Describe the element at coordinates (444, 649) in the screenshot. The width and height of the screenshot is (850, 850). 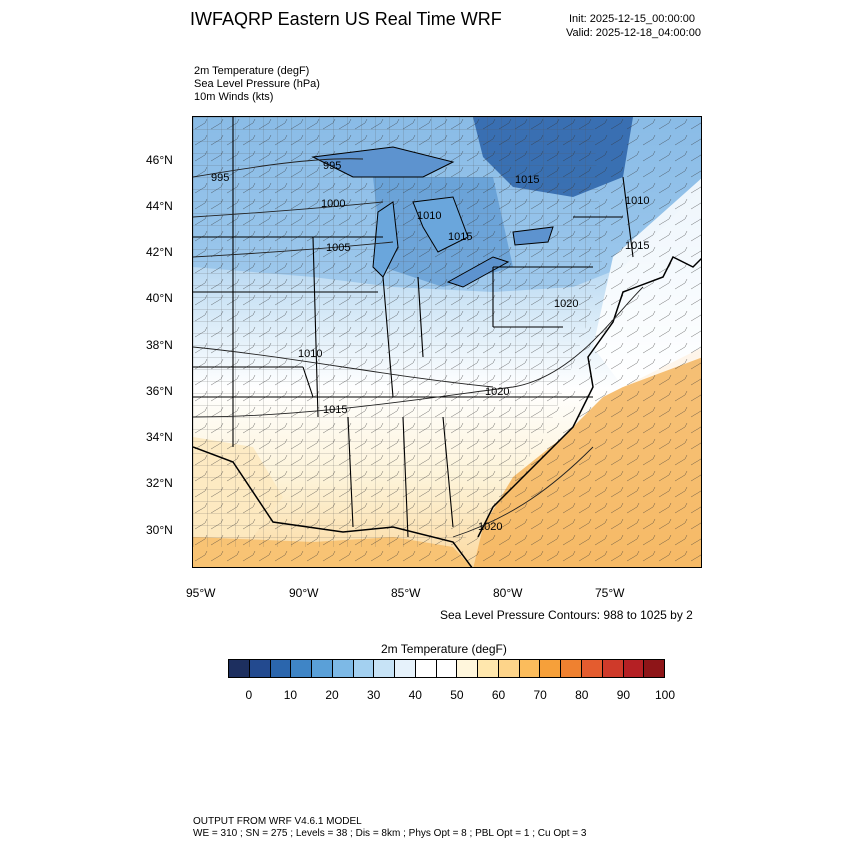
I see `colorbar-title: 2m Temperature (degF)` at that location.